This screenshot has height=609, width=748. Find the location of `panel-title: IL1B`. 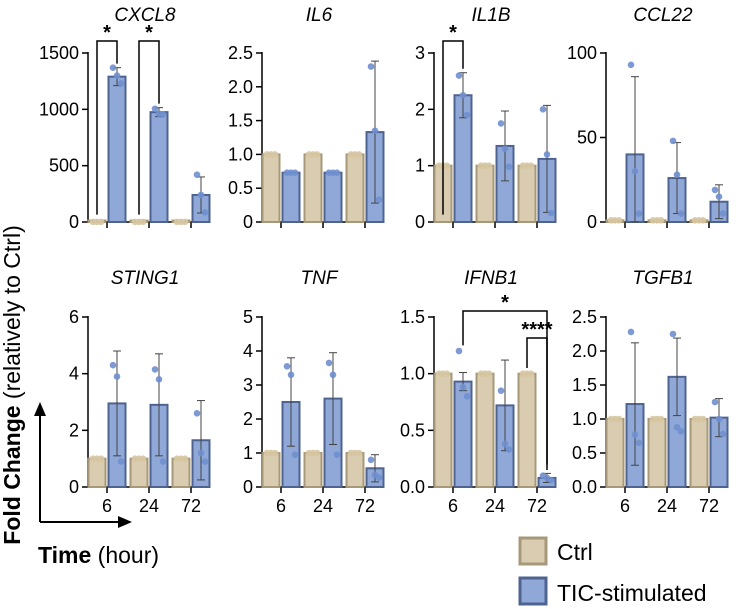

panel-title: IL1B is located at coordinates (490, 15).